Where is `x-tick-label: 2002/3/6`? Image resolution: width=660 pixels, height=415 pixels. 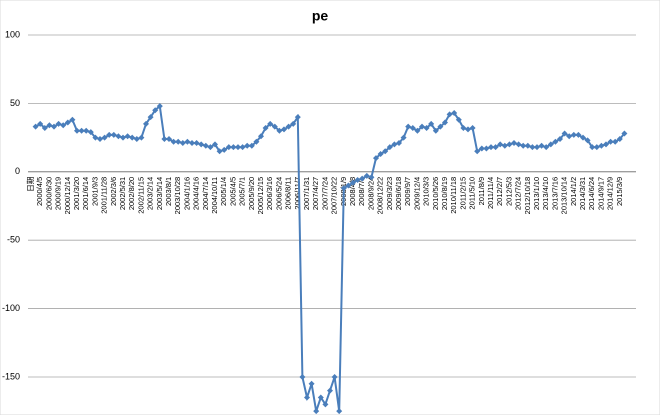 x-tick-label: 2002/3/6 is located at coordinates (113, 191).